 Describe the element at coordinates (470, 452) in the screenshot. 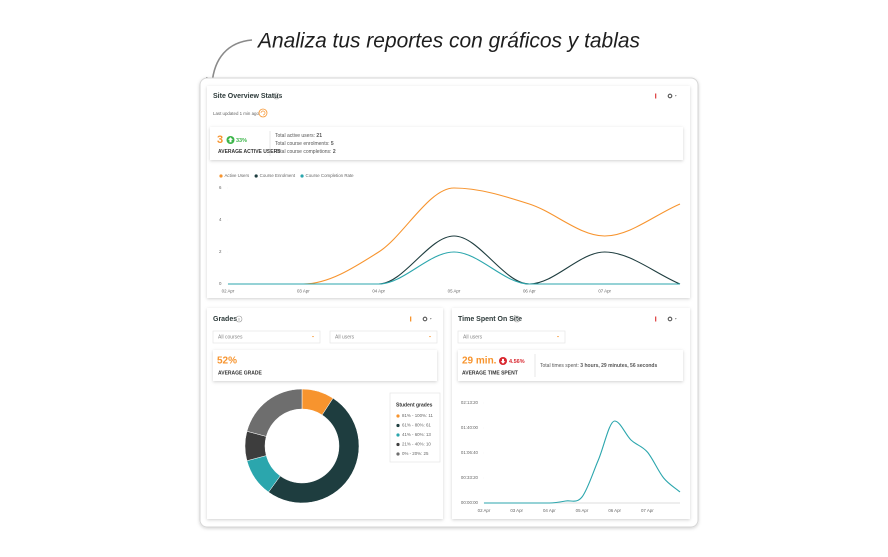

I see `y-tick-label: 01:06:40` at that location.